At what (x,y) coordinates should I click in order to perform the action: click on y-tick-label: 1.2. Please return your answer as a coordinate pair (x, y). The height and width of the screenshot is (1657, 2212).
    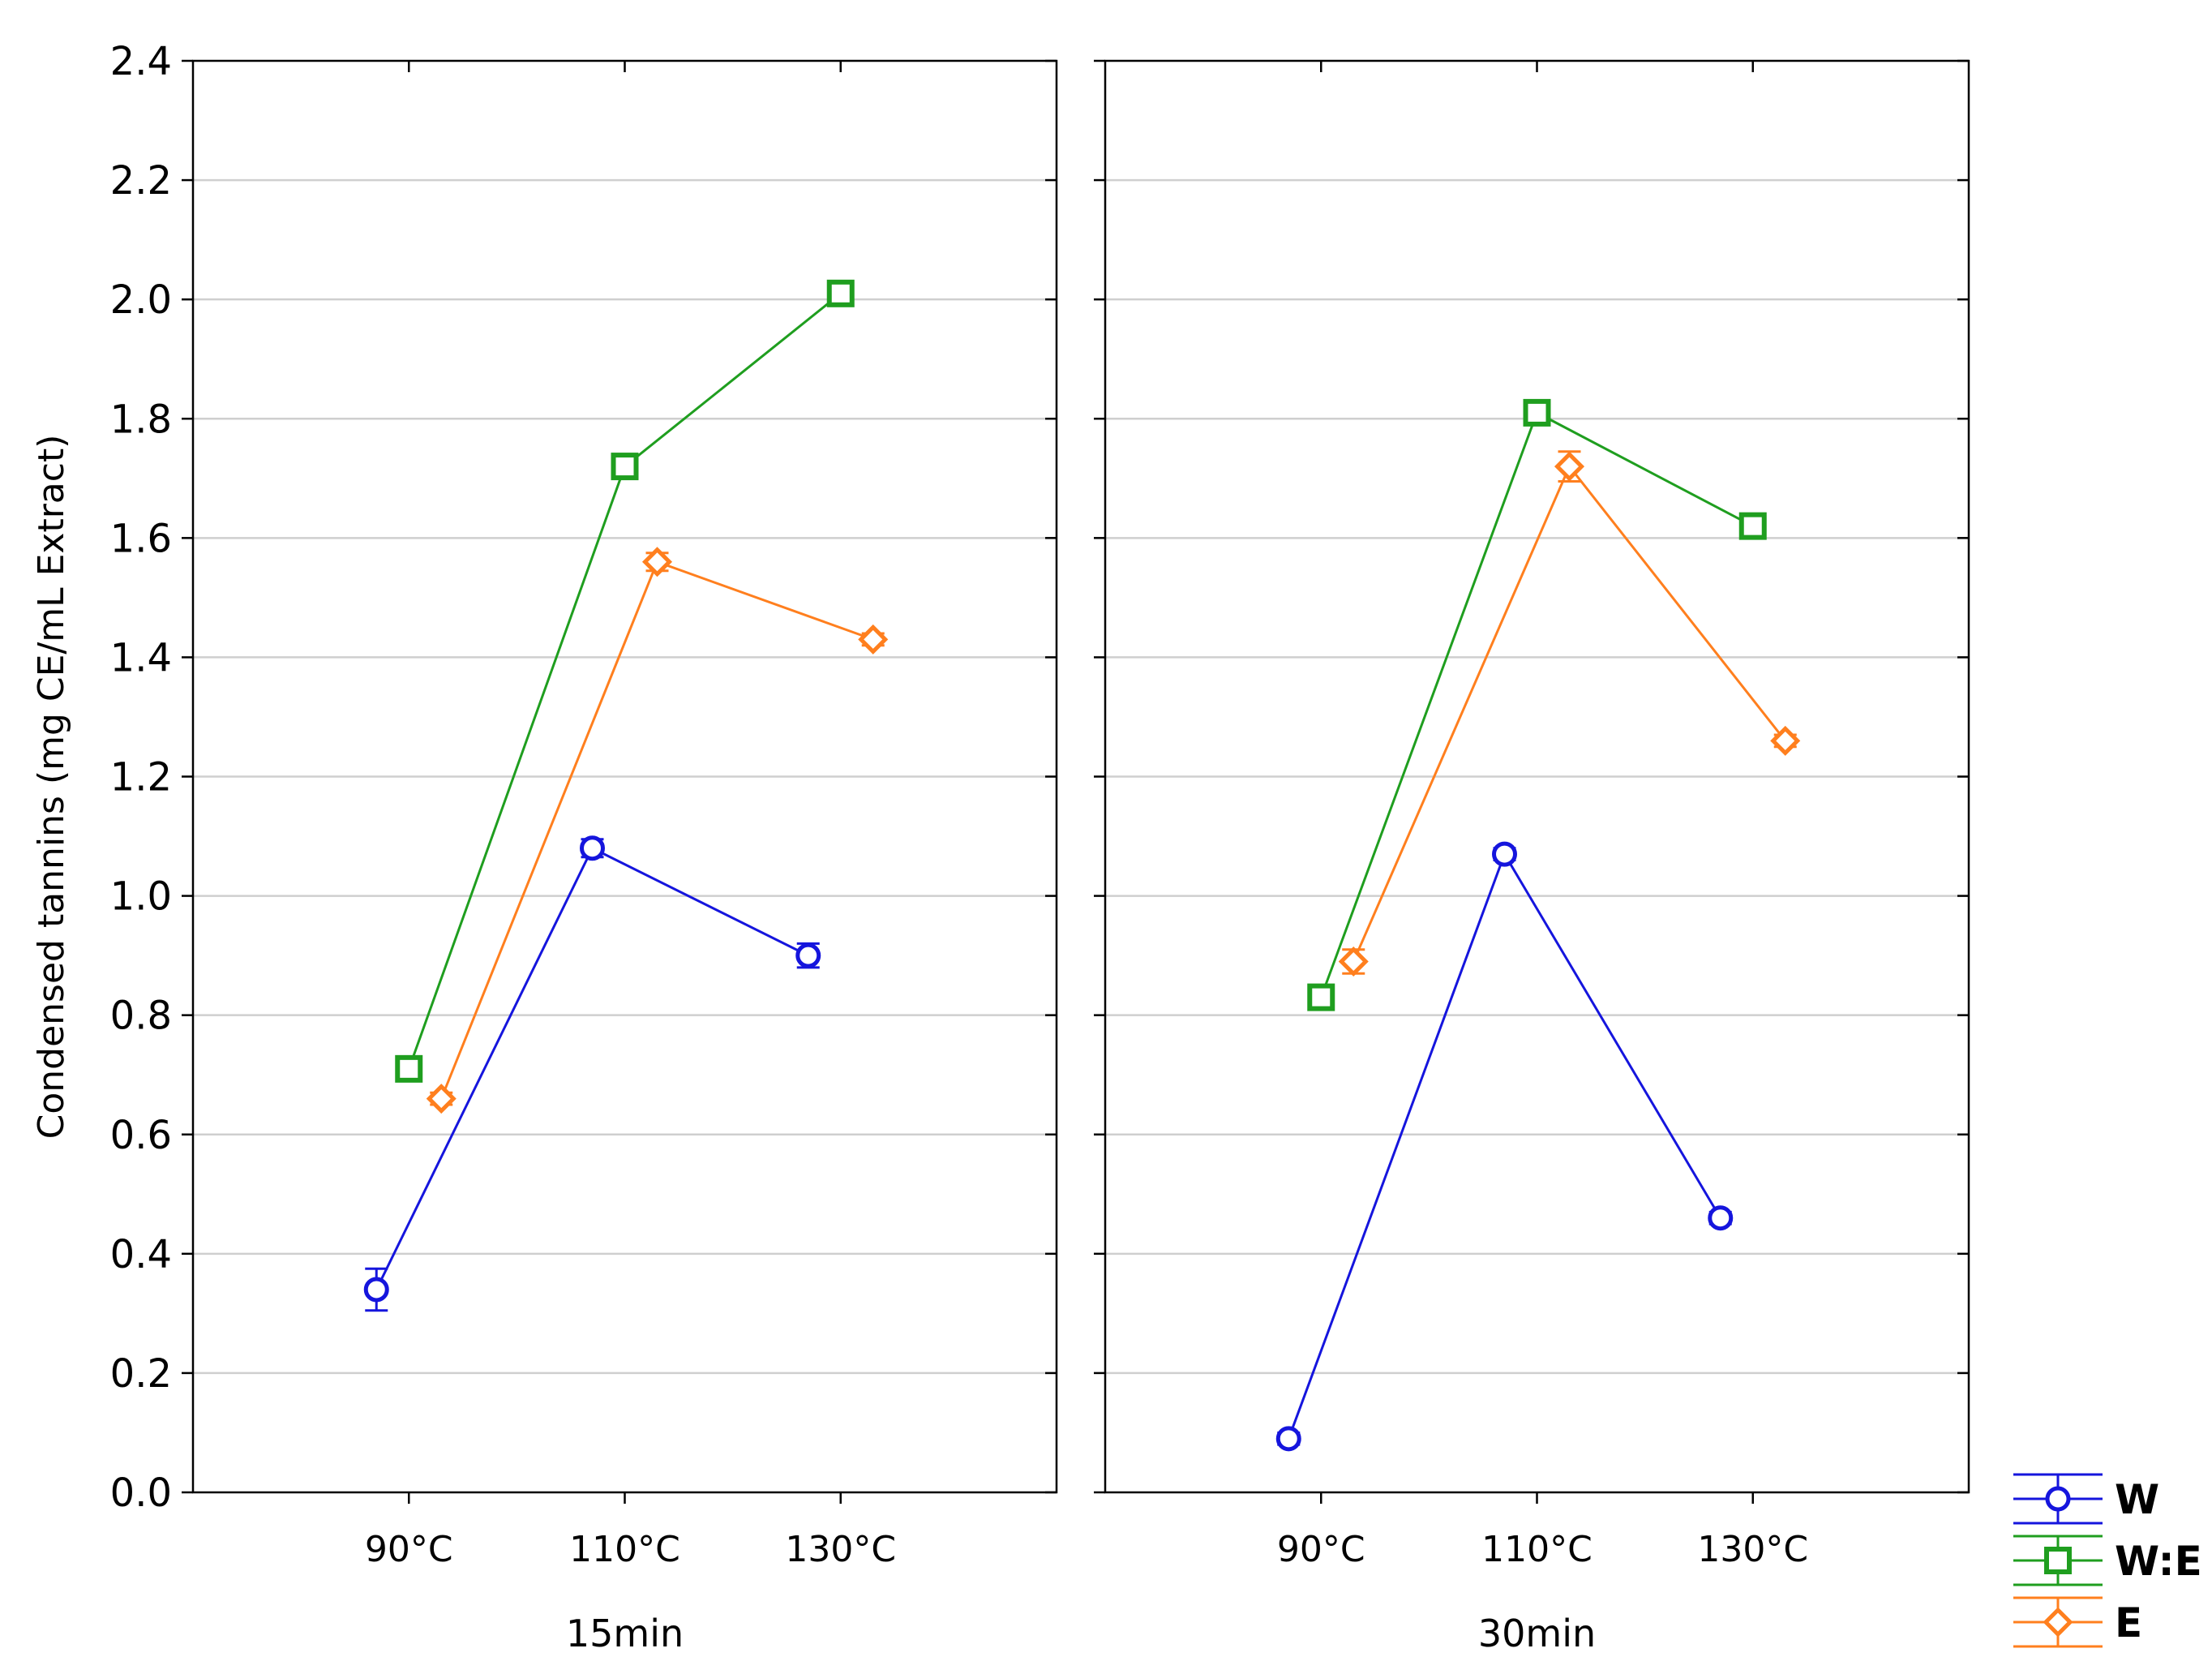
    Looking at the image, I should click on (141, 778).